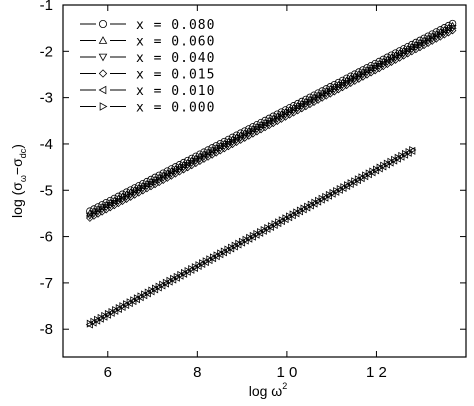 This screenshot has width=474, height=406. What do you see at coordinates (268, 390) in the screenshot?
I see `x-axis-title: log ω2` at bounding box center [268, 390].